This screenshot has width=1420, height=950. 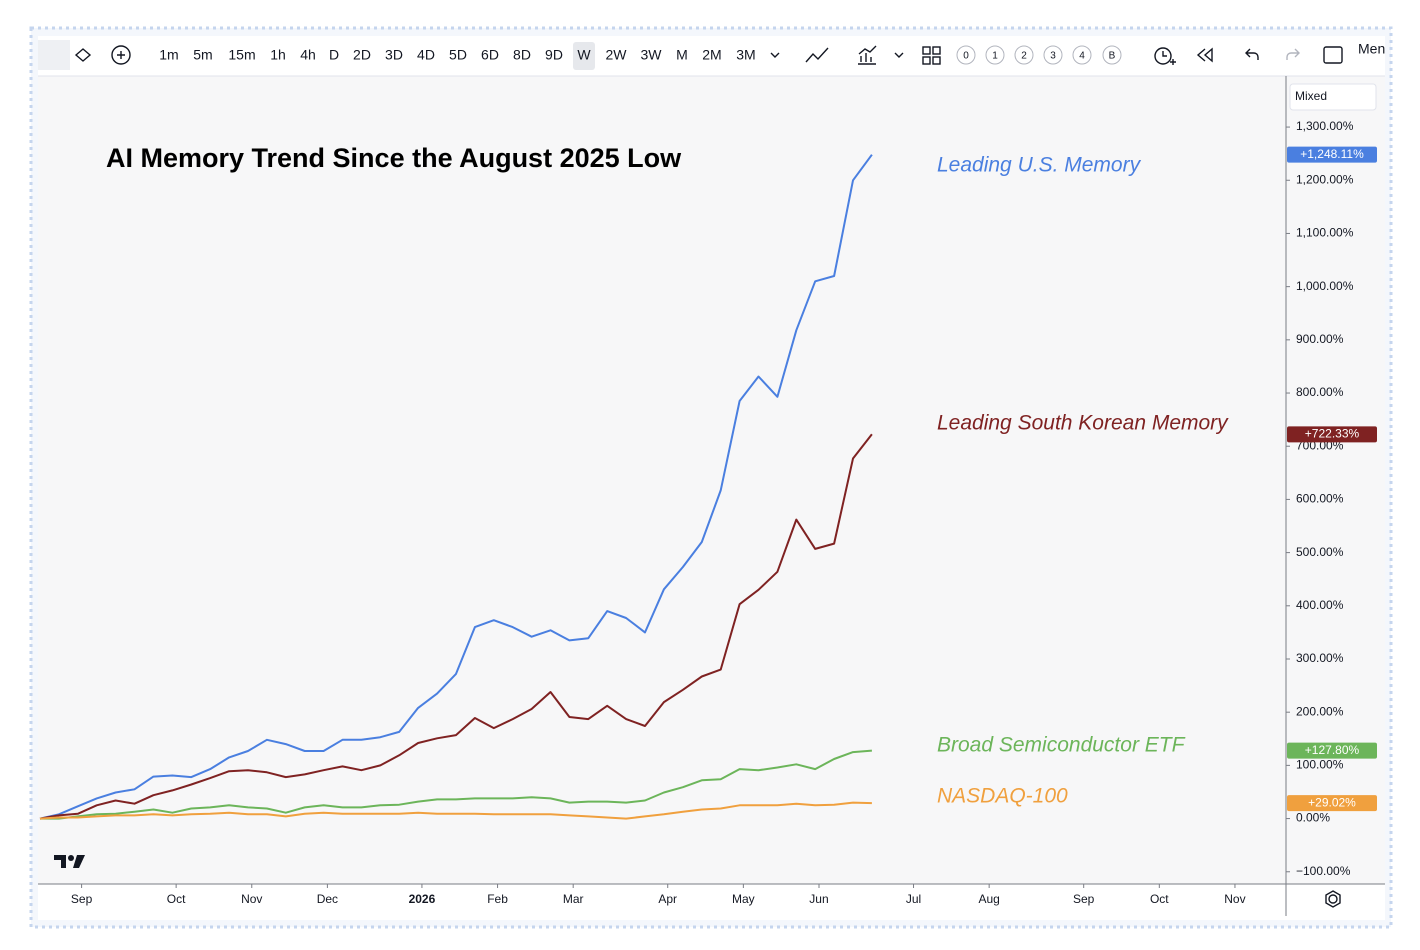 What do you see at coordinates (1323, 871) in the screenshot?
I see `y-tick-label: −100.00%` at bounding box center [1323, 871].